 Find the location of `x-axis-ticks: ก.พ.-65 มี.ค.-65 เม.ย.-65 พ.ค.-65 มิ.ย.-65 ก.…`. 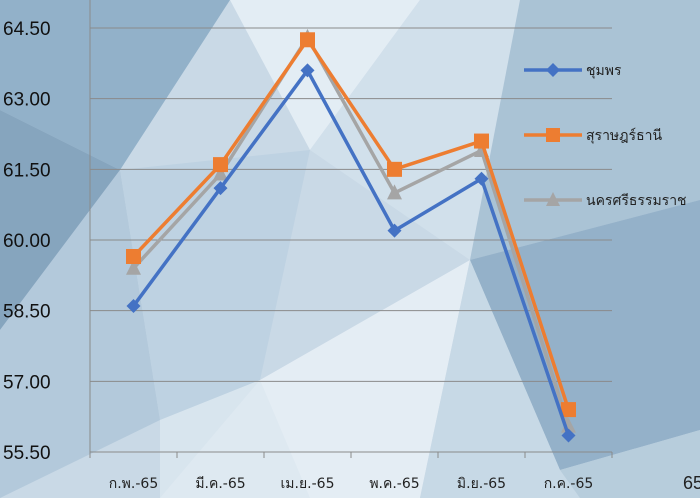

x-axis-ticks: ก.พ.-65 มี.ค.-65 เม.ย.-65 พ.ค.-65 มิ.ย.-65 ก.… is located at coordinates (351, 484).